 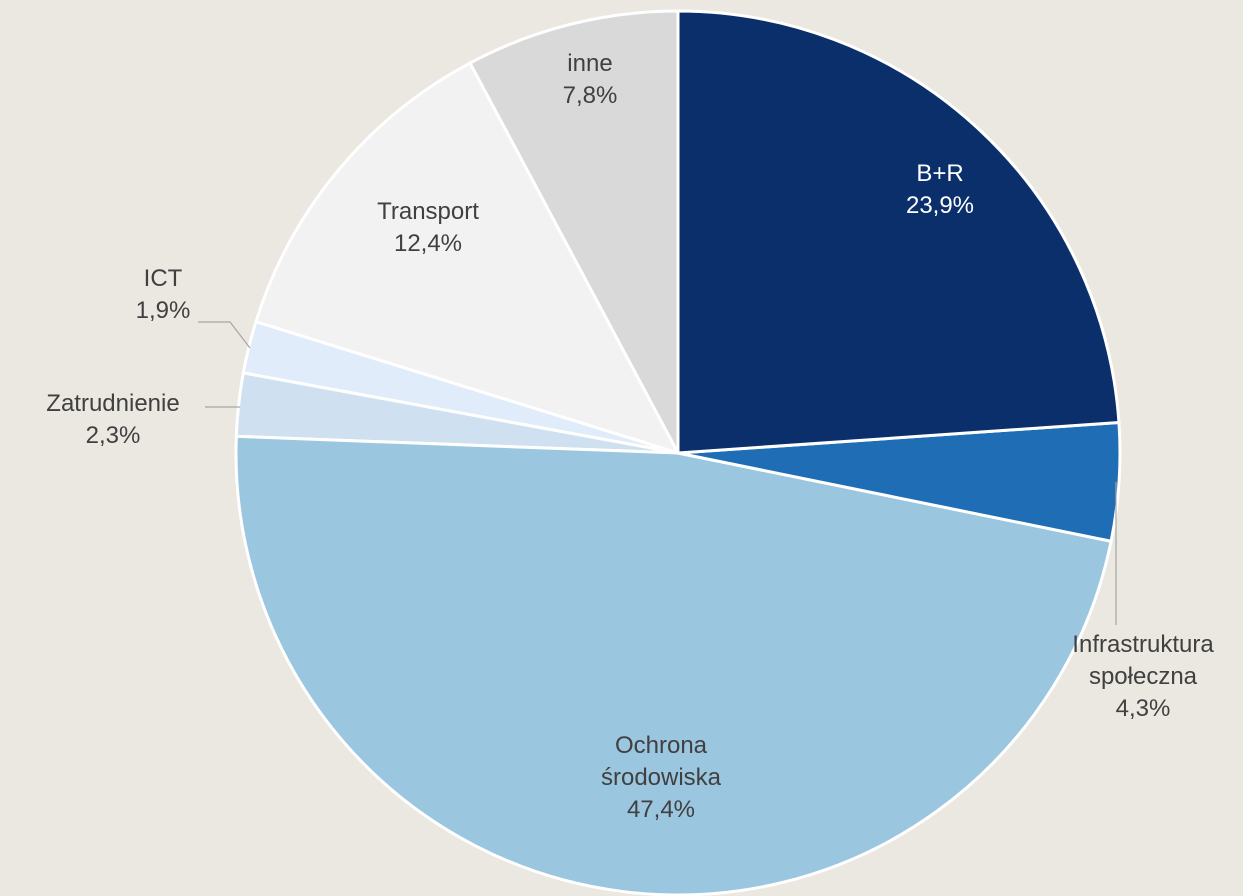 I want to click on value-label: 47,4%, so click(x=661, y=809).